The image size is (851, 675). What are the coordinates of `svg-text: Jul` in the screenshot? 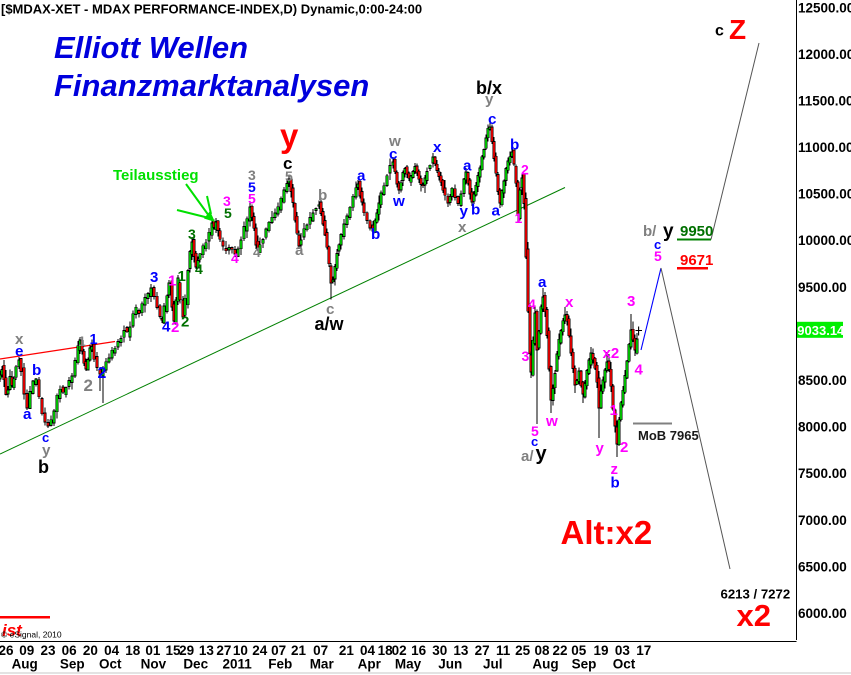 It's located at (493, 664).